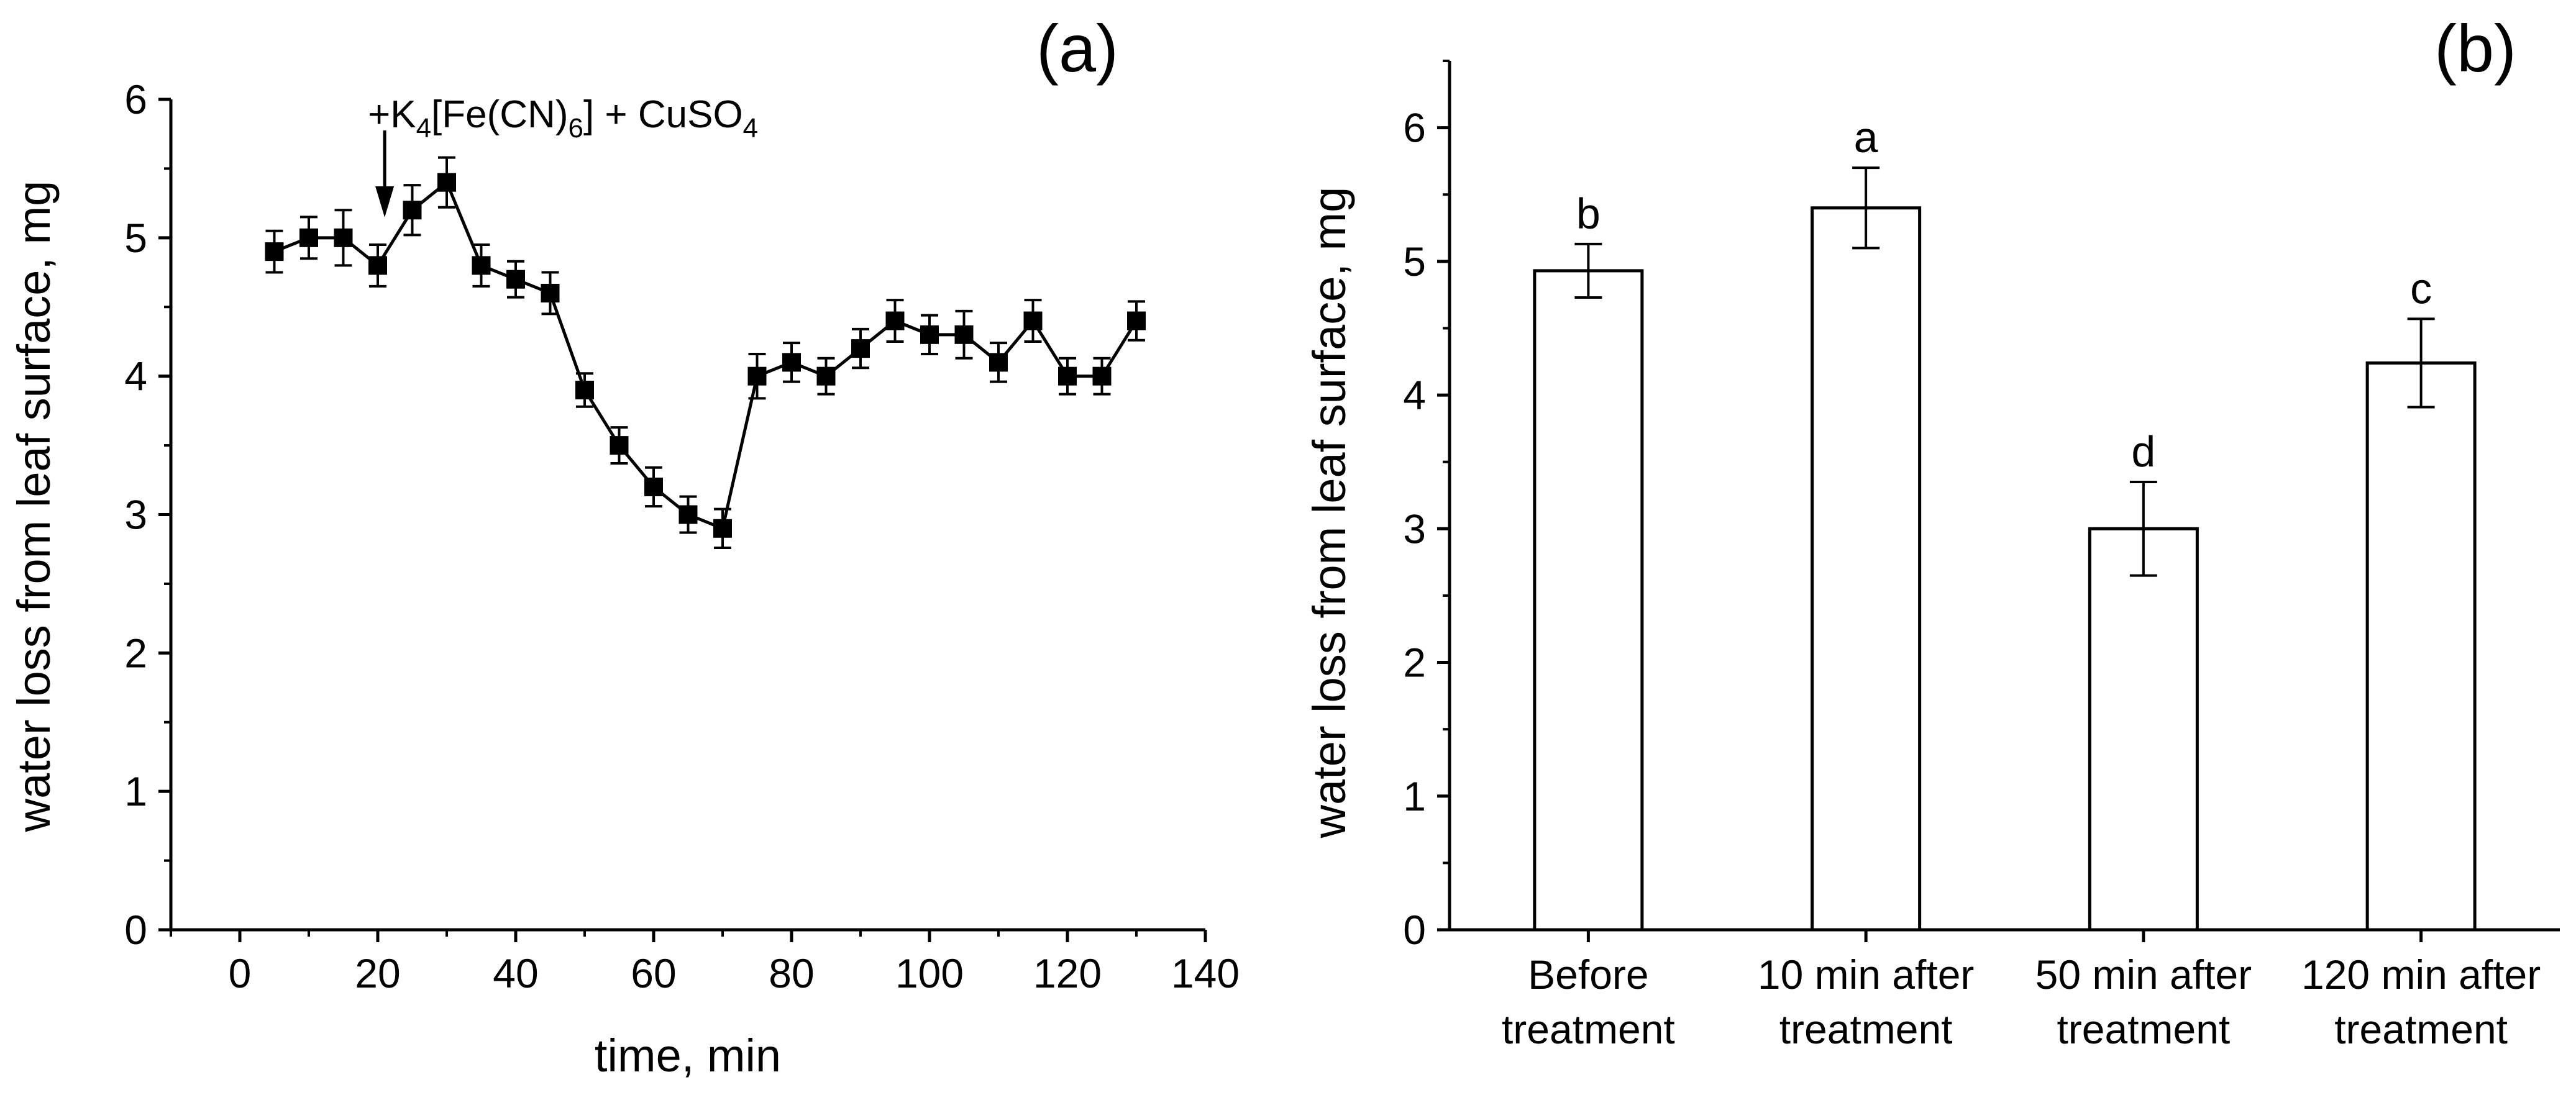 Image resolution: width=2576 pixels, height=1095 pixels. Describe the element at coordinates (1414, 261) in the screenshot. I see `panel-b-y-tick-label: 5` at that location.